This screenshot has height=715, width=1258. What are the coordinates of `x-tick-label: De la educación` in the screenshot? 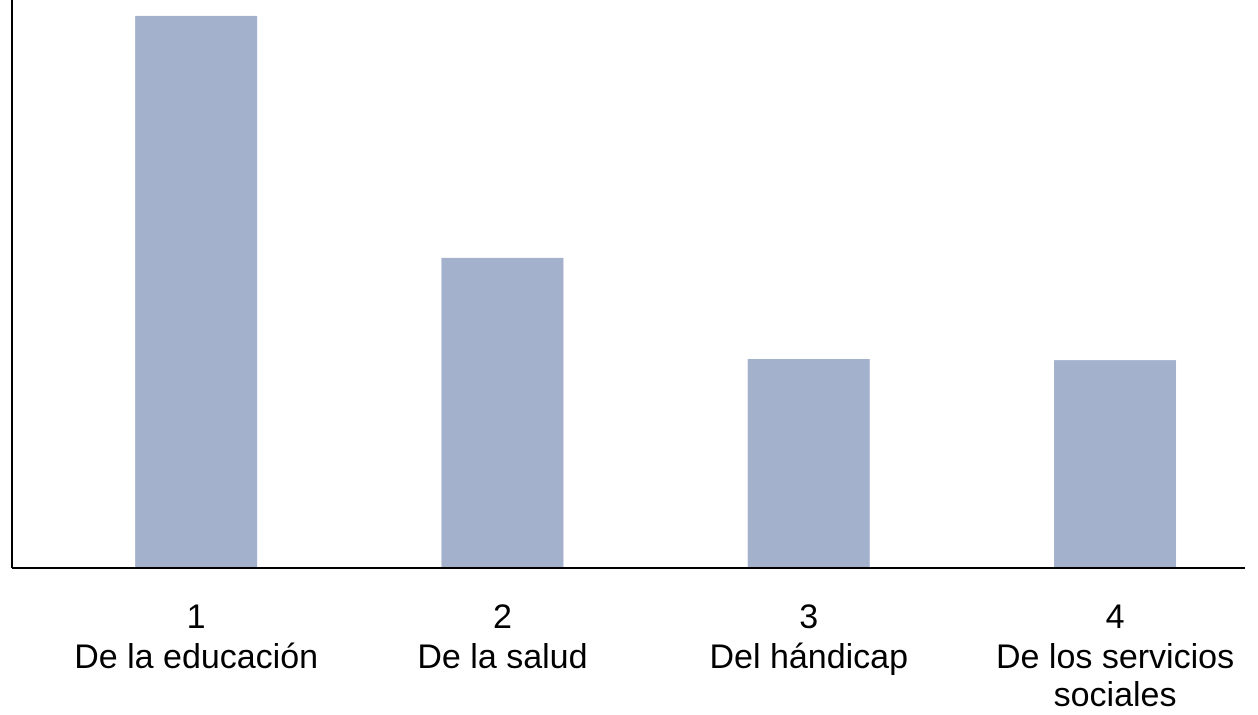 It's located at (196, 657).